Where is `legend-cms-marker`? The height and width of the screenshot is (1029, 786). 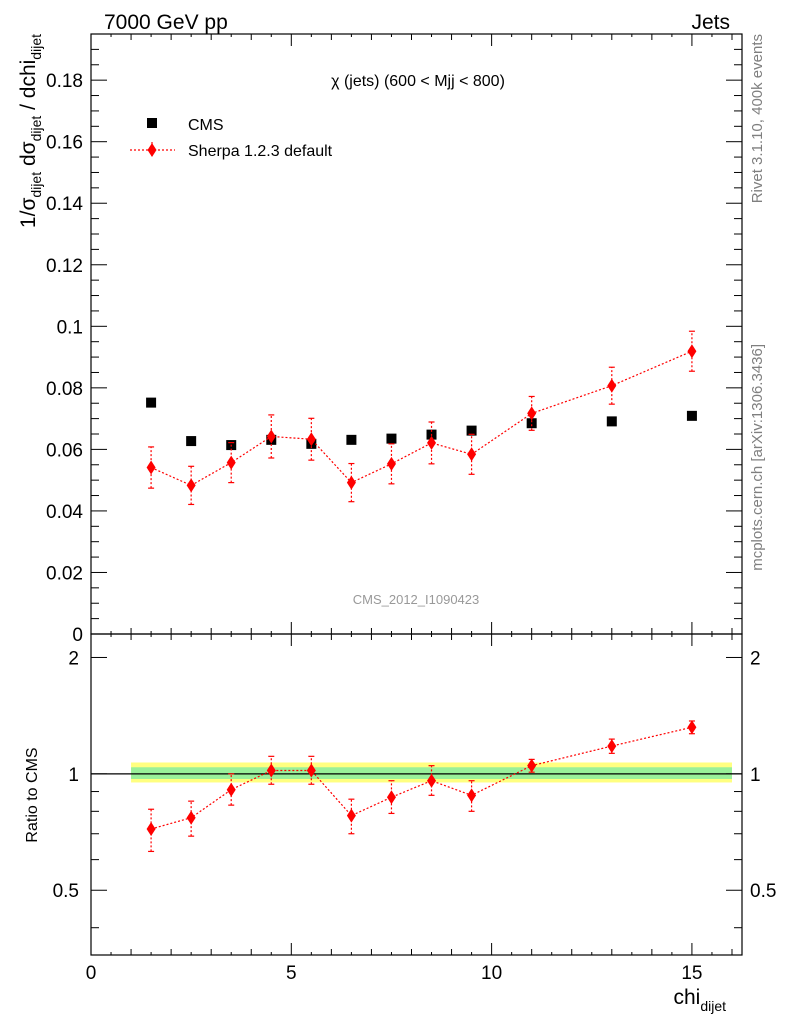
legend-cms-marker is located at coordinates (152, 123).